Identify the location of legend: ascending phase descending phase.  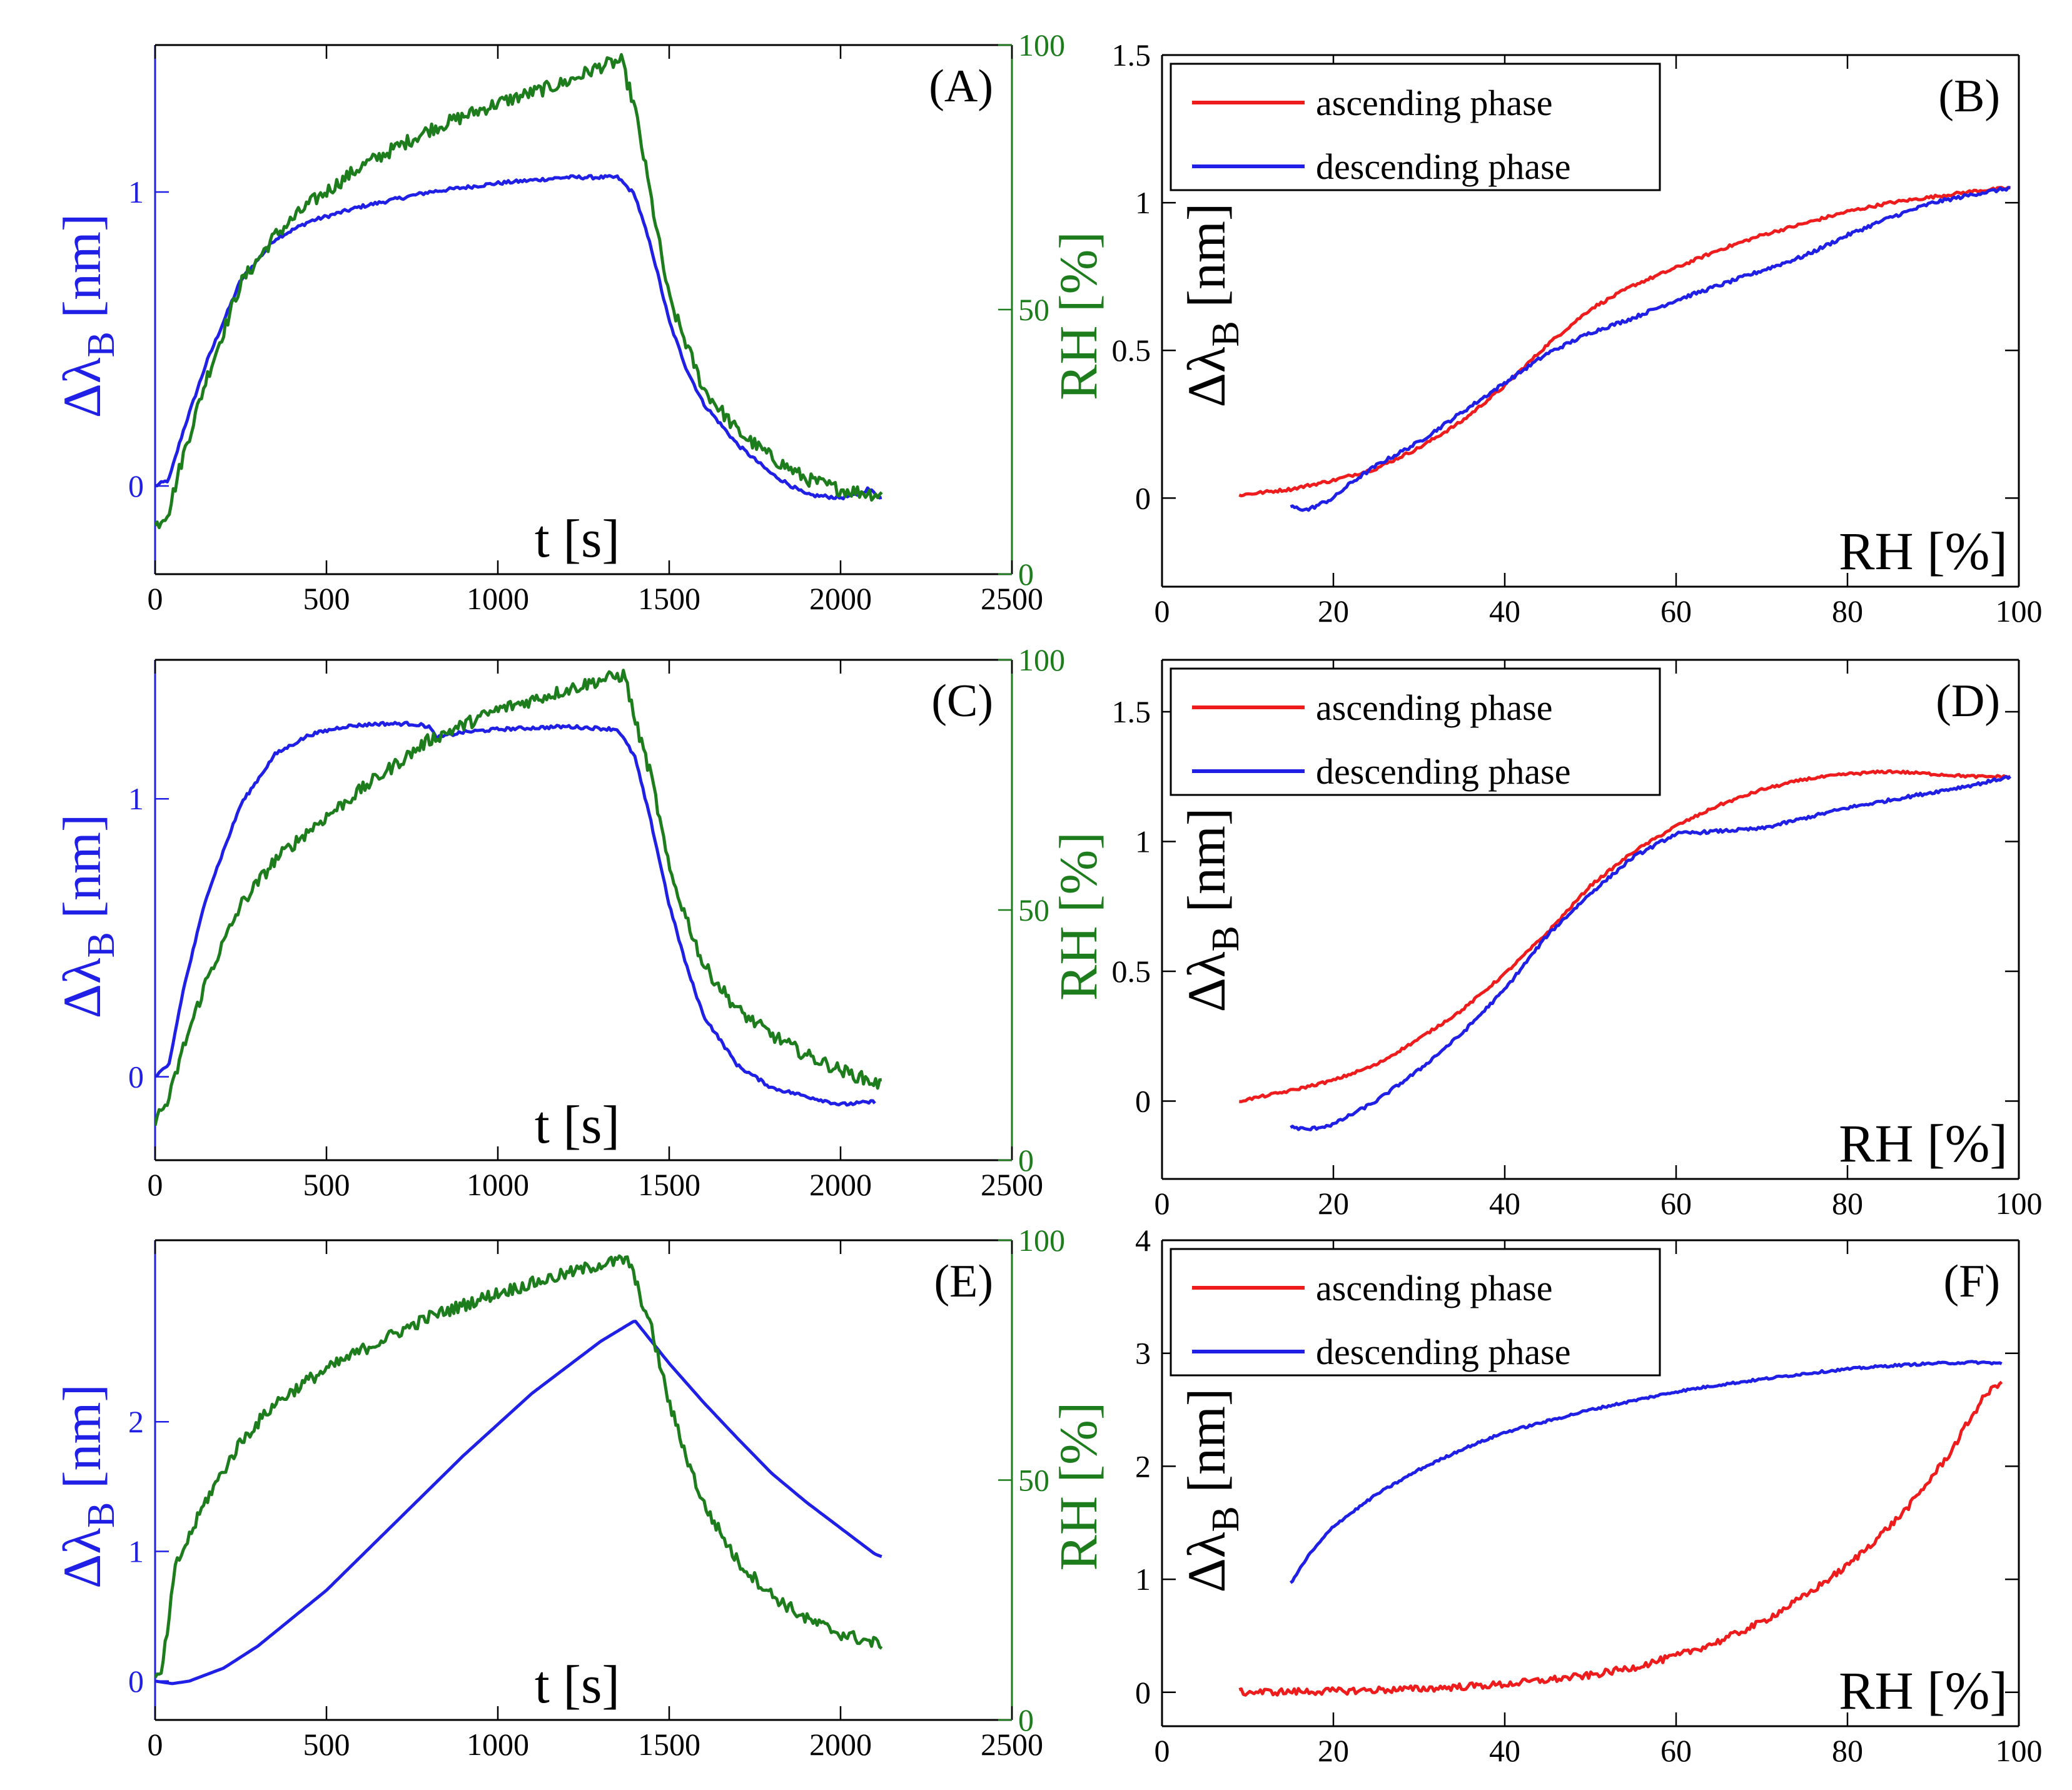
(1415, 731).